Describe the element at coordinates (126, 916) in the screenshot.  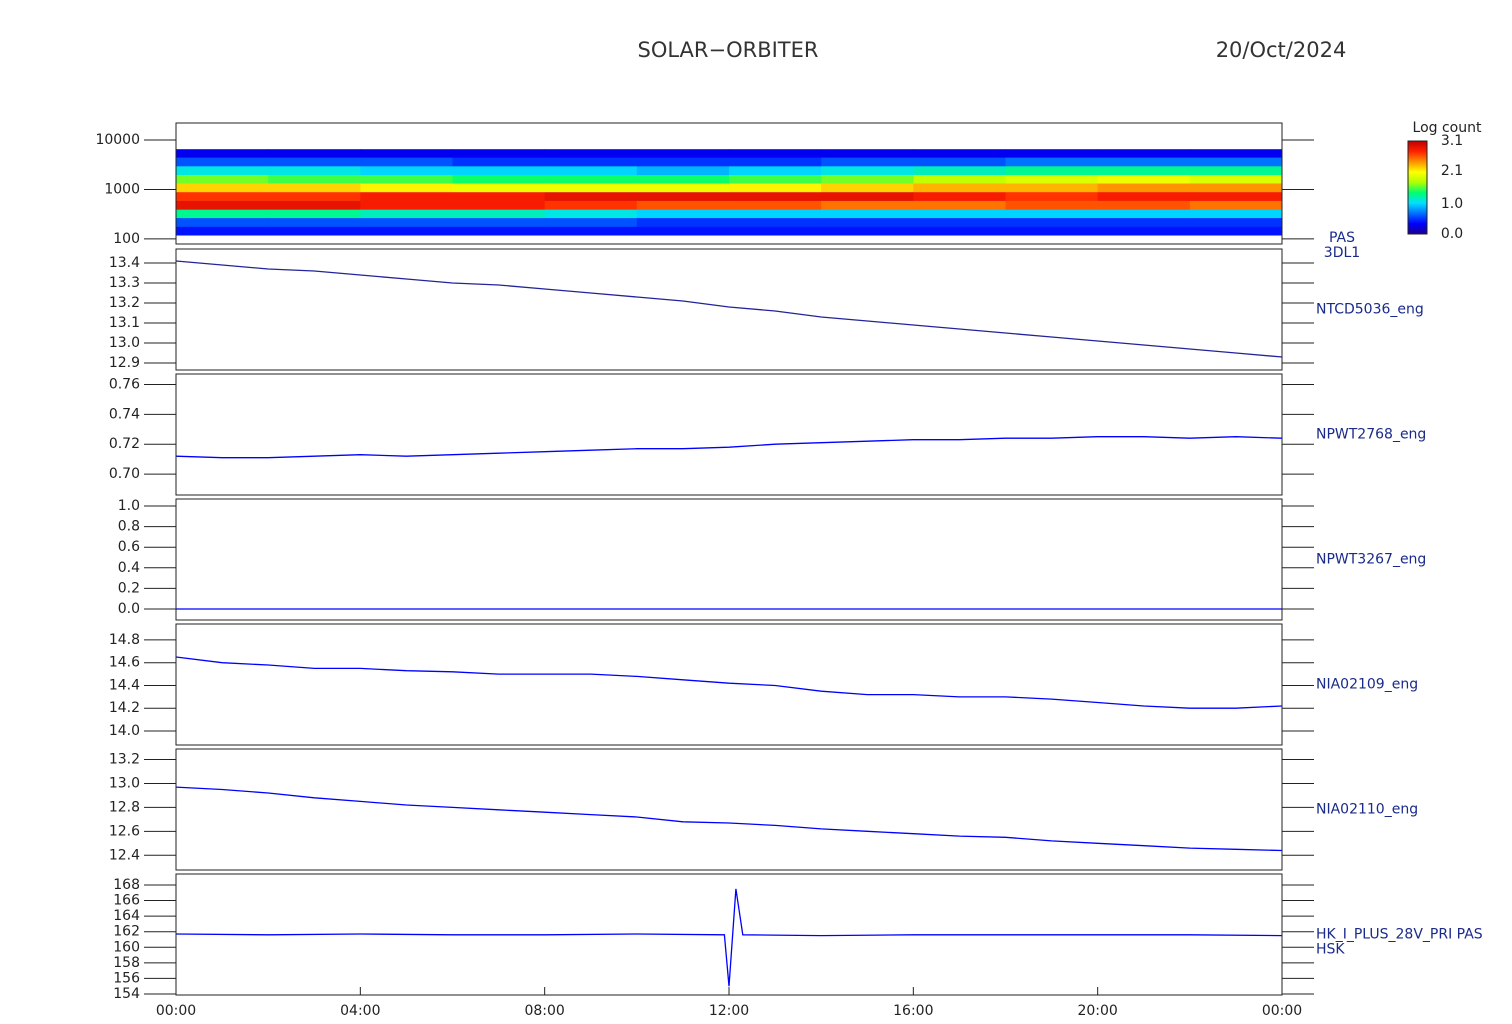
I see `y-tick-label: 164` at that location.